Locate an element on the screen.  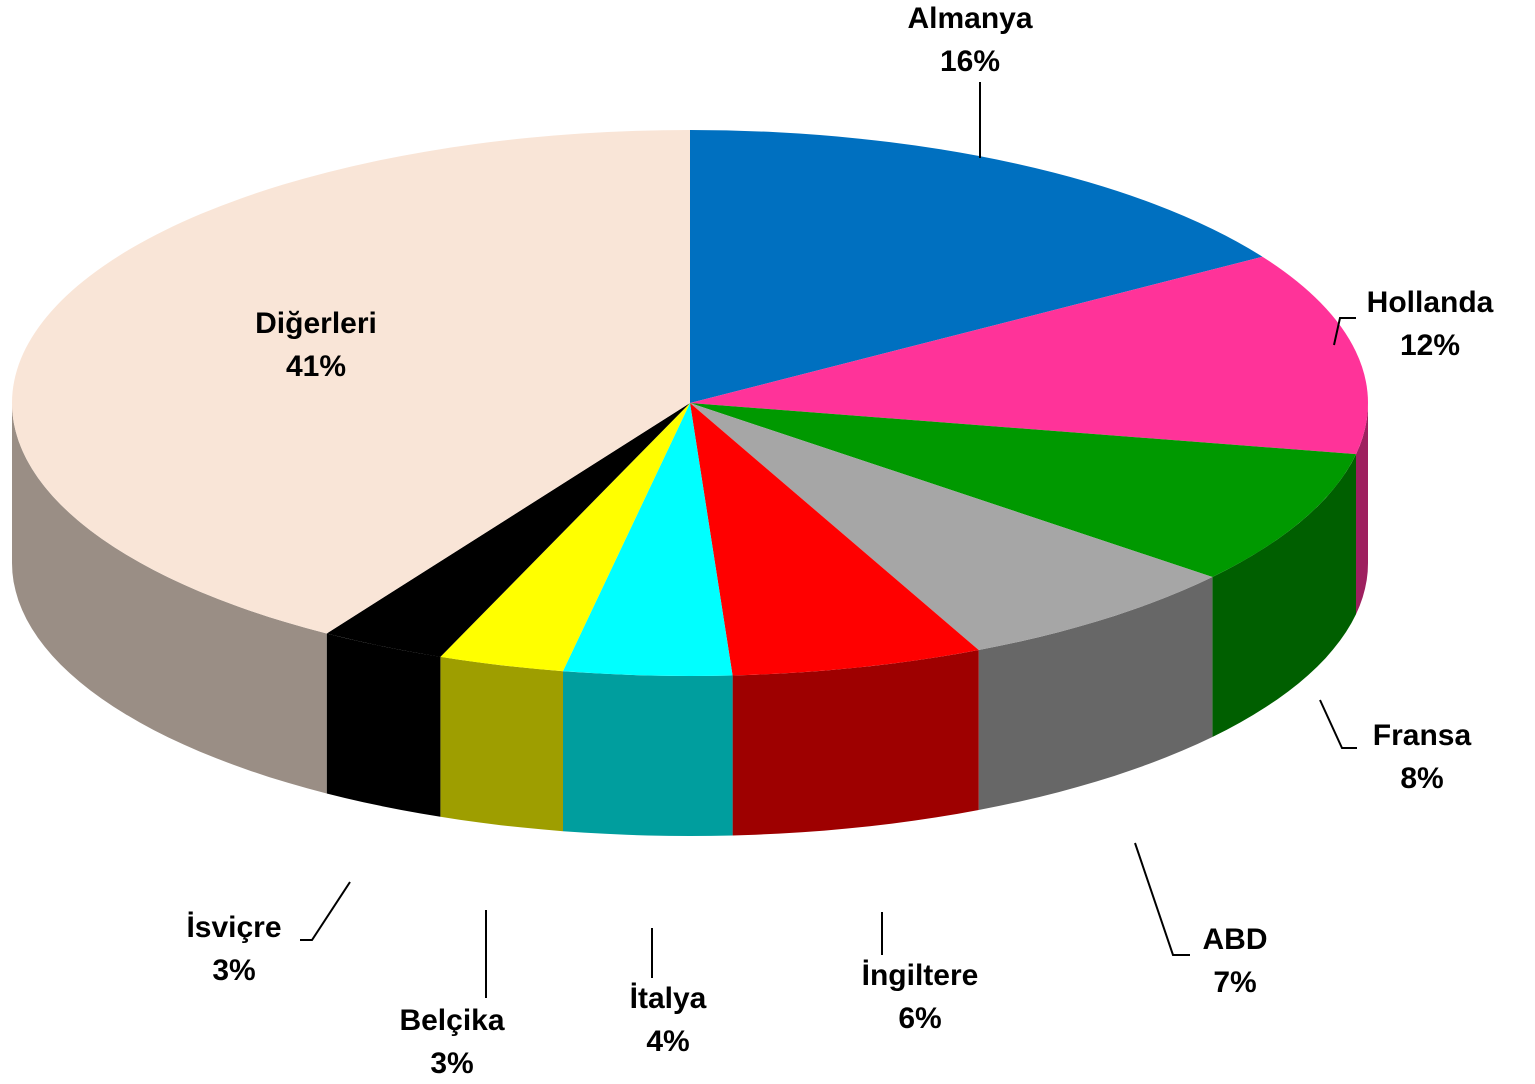
slice-label: Diğerleri is located at coordinates (316, 323).